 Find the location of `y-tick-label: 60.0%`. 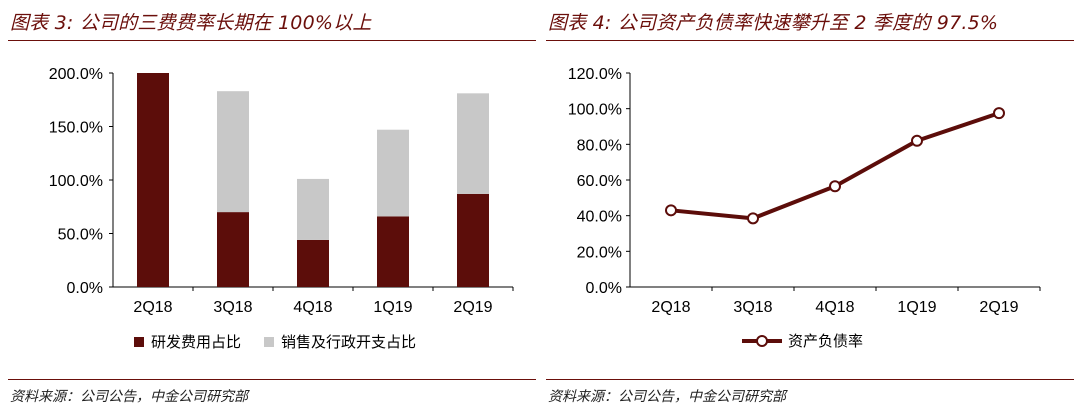

y-tick-label: 60.0% is located at coordinates (599, 181).